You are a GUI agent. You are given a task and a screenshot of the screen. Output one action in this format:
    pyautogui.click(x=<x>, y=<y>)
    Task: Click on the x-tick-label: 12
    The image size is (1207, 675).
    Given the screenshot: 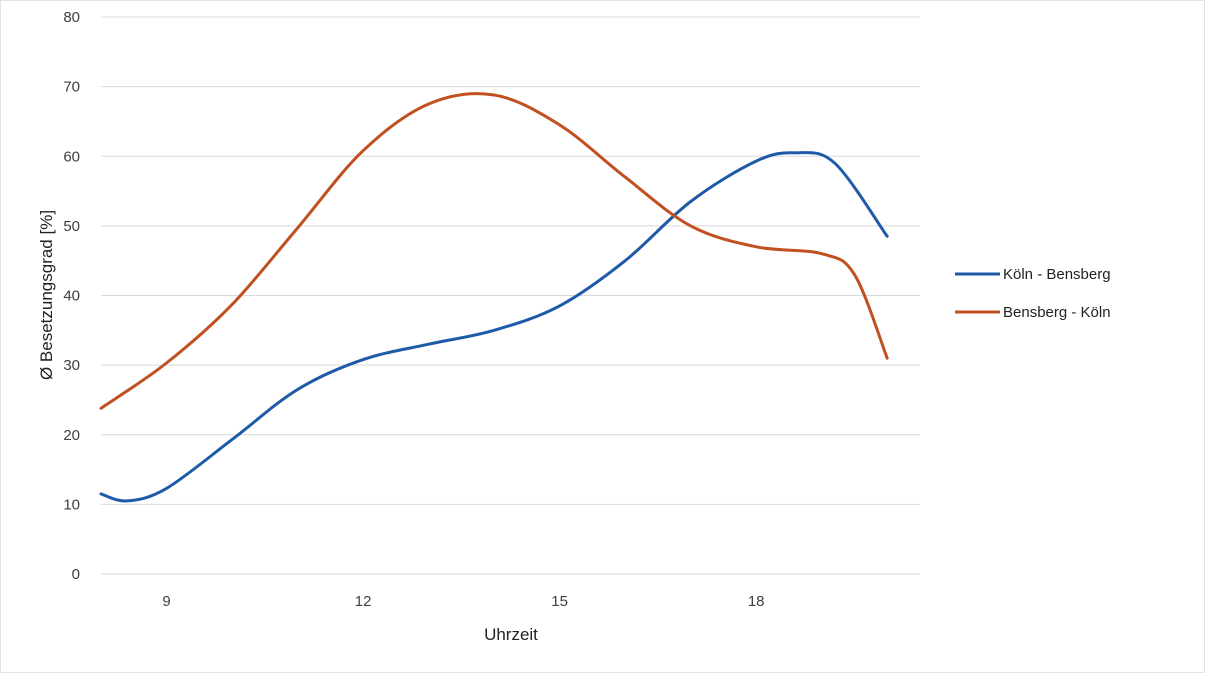 What is the action you would take?
    pyautogui.click(x=363, y=601)
    